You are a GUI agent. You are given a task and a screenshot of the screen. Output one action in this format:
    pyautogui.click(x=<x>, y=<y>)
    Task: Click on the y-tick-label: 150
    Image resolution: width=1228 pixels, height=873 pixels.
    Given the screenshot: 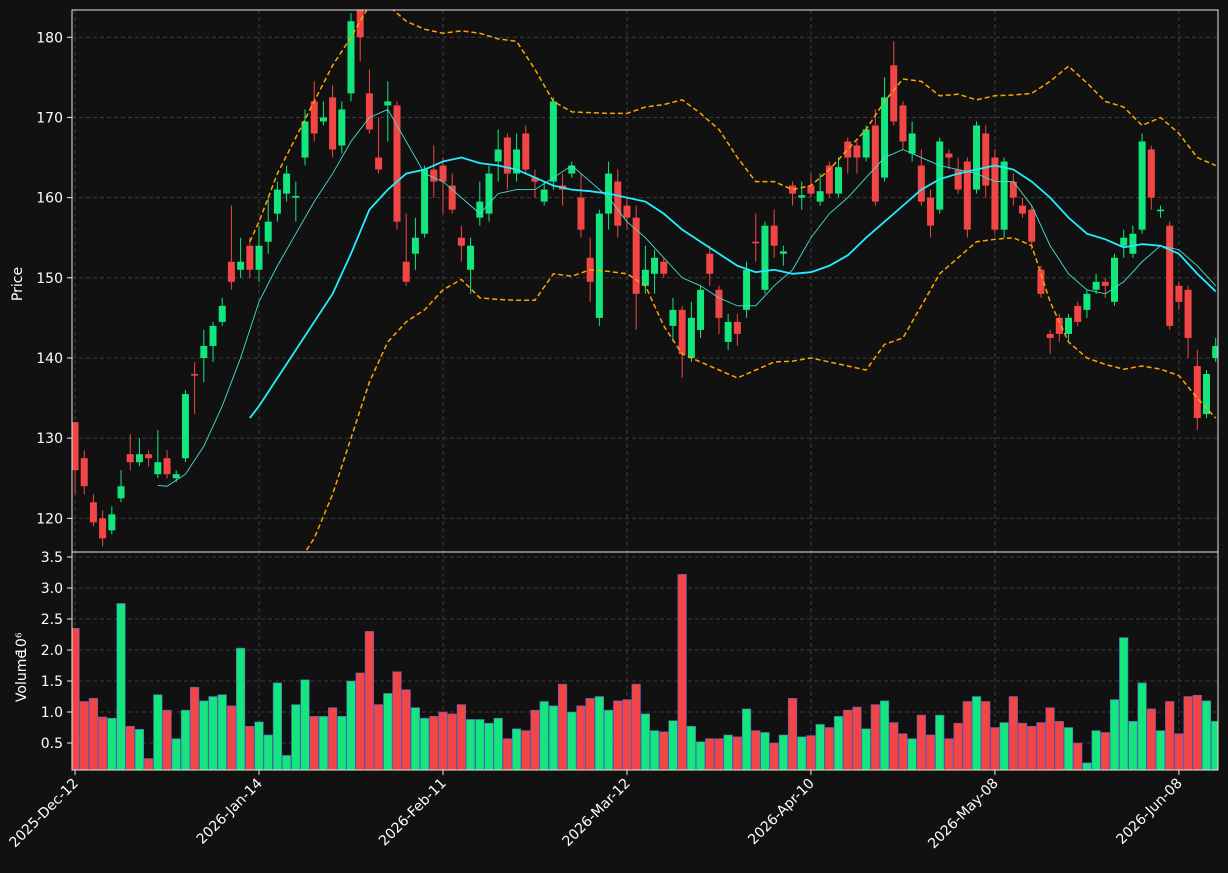 What is the action you would take?
    pyautogui.click(x=49, y=279)
    